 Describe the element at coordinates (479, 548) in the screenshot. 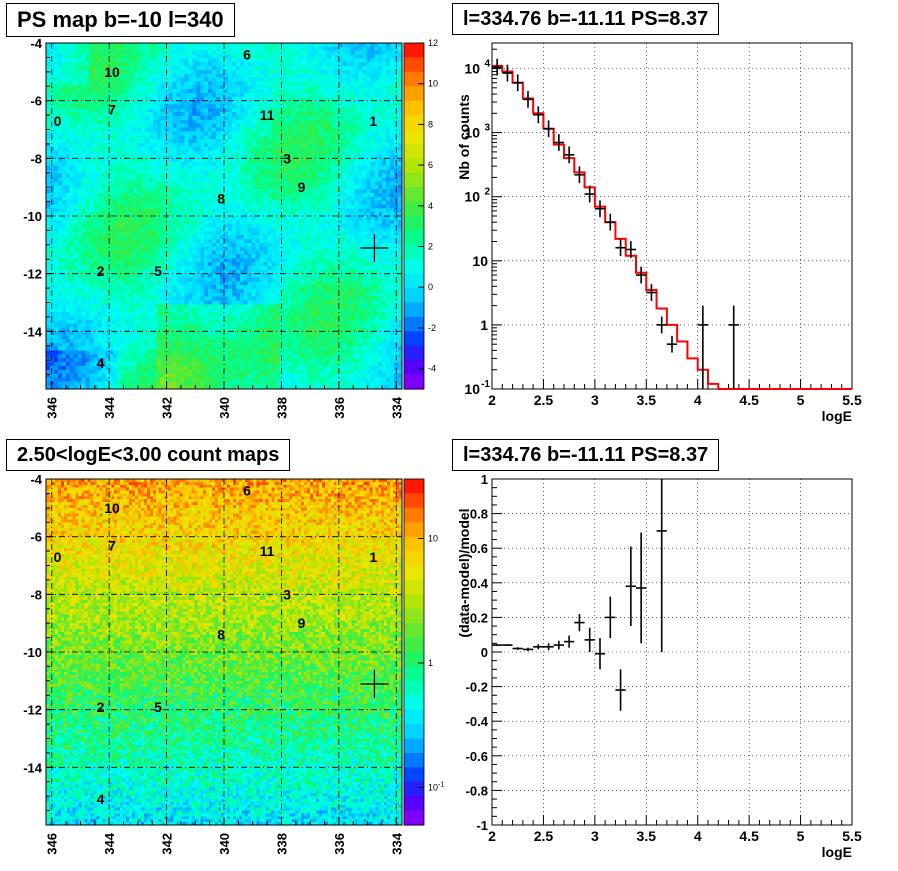

I see `y-tick-label: 0.6` at that location.